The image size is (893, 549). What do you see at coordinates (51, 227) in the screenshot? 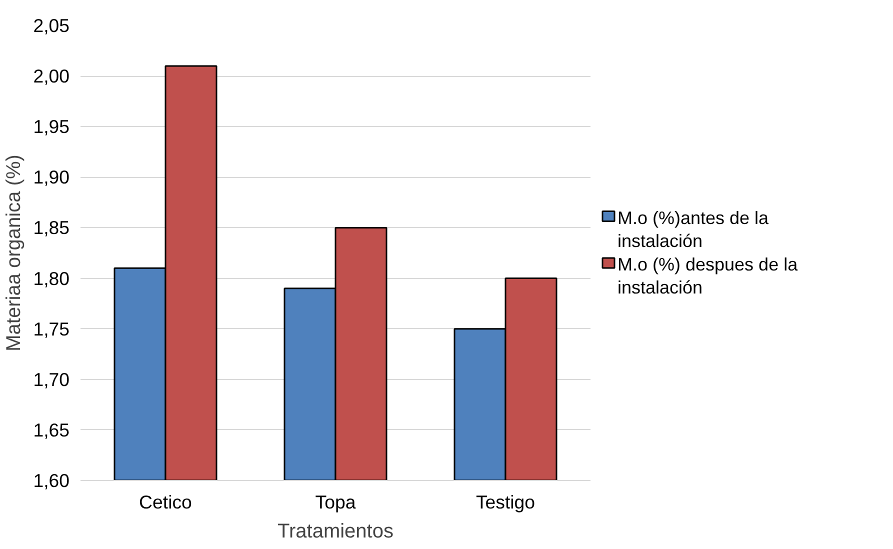
I see `y-tick-label: 1,85` at bounding box center [51, 227].